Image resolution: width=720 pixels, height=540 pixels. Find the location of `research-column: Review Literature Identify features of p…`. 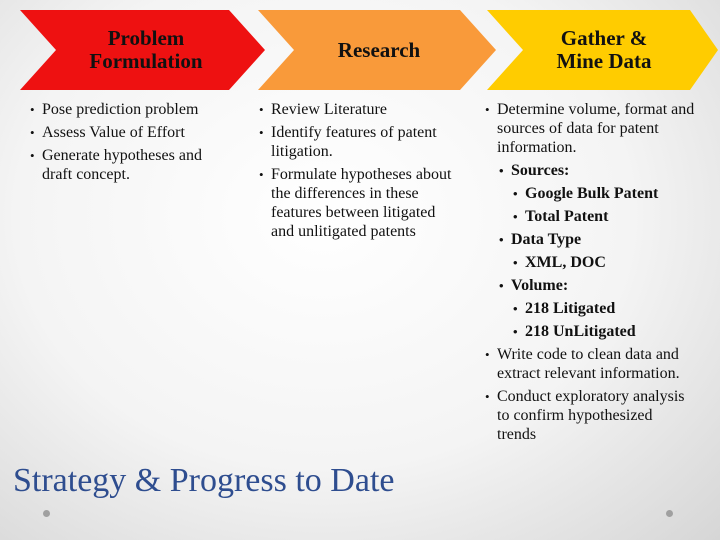

research-column: Review Literature Identify features of p… is located at coordinates (359, 172).